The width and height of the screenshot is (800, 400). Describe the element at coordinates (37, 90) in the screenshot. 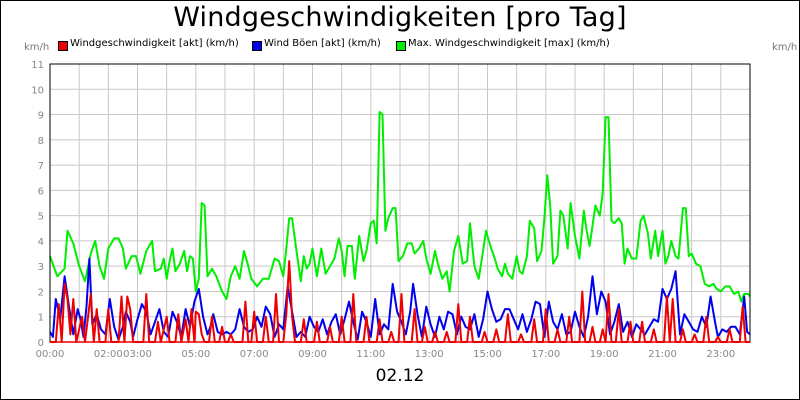

I see `y-tick-label: 10` at that location.